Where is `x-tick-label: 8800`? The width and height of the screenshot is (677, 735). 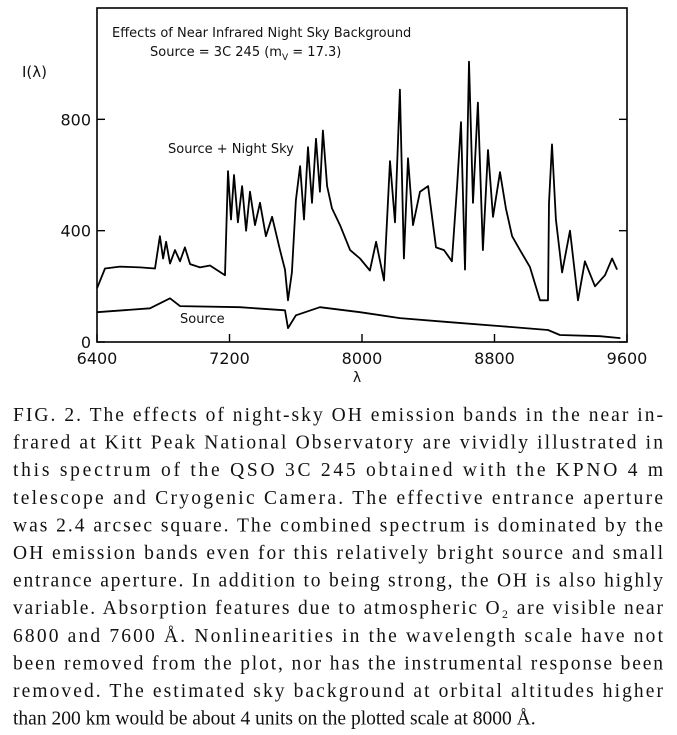
x-tick-label: 8800 is located at coordinates (494, 358).